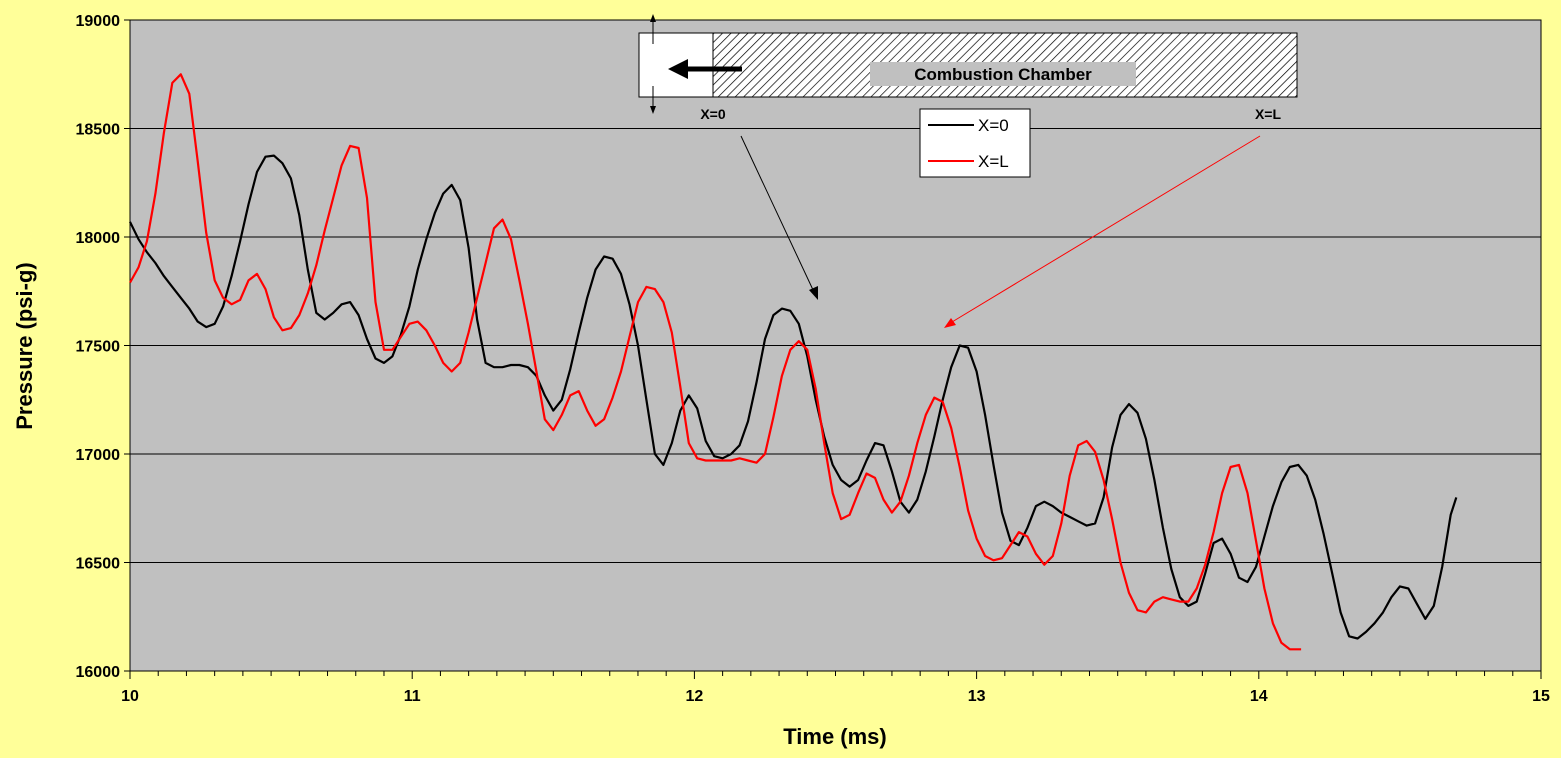 The image size is (1561, 758). Describe the element at coordinates (993, 161) in the screenshot. I see `legend-label-xl: X=L` at that location.